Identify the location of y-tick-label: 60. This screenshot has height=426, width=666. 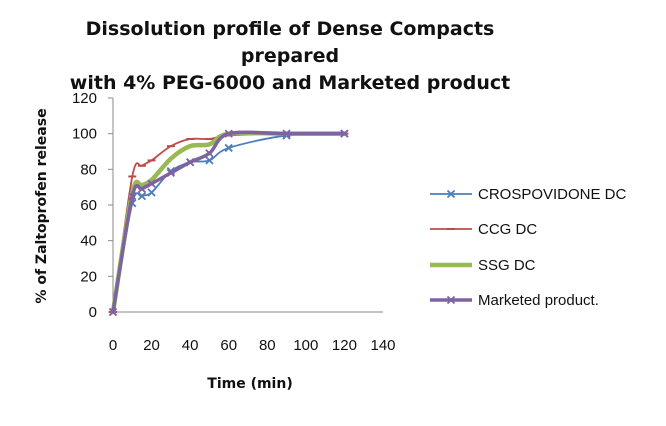
(88, 205).